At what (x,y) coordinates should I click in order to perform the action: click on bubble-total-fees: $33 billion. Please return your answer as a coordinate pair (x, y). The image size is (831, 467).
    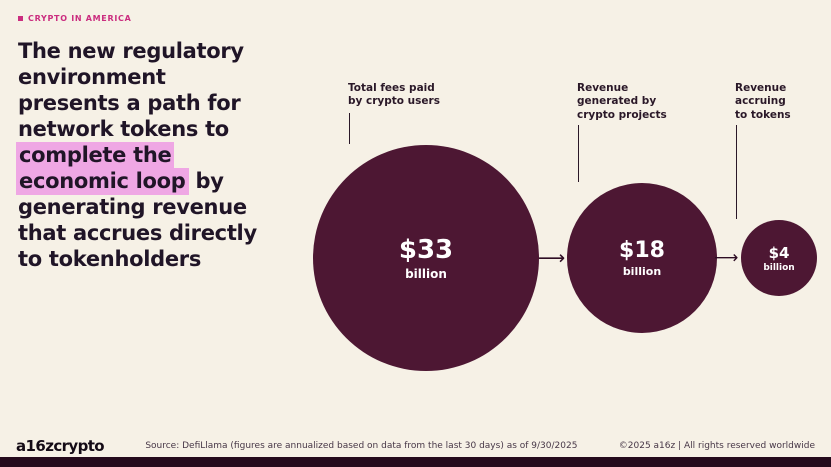
    Looking at the image, I should click on (426, 258).